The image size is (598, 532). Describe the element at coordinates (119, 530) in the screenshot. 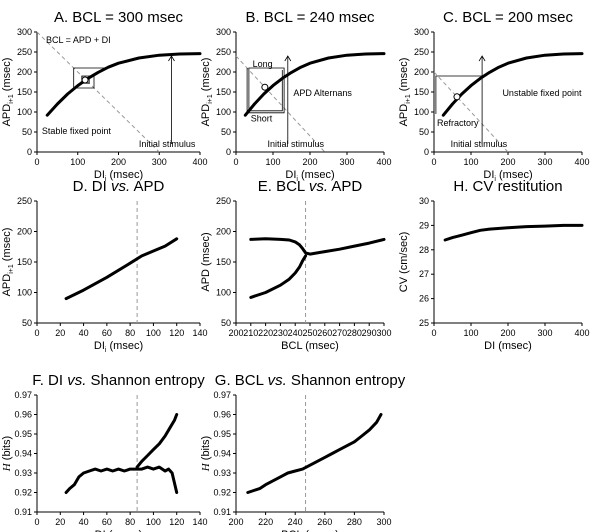

I see `x-axis-label-main: DI (msec)` at that location.